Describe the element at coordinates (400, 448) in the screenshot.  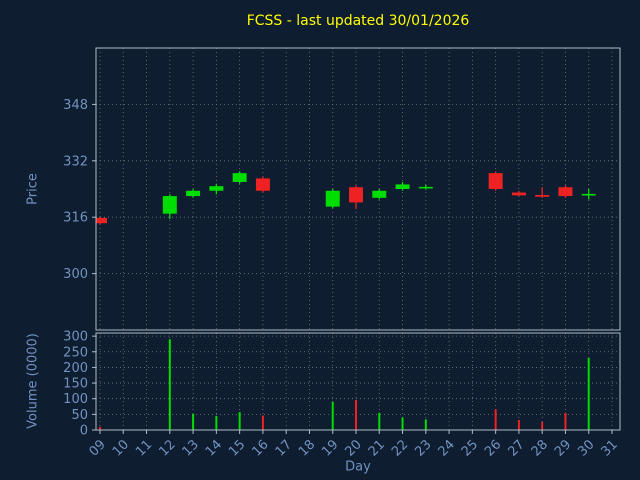
I see `day-tick-label: 22` at that location.